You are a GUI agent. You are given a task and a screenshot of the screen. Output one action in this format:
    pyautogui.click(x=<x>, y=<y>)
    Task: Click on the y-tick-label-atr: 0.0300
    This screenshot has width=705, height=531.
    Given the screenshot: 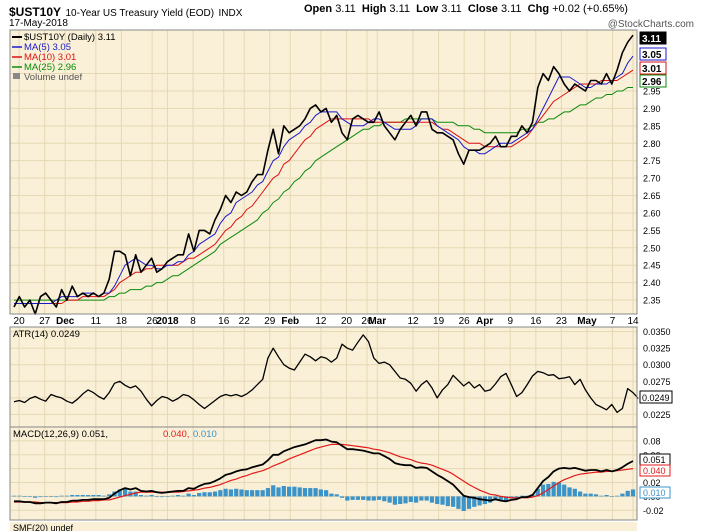 What is the action you would take?
    pyautogui.click(x=657, y=365)
    